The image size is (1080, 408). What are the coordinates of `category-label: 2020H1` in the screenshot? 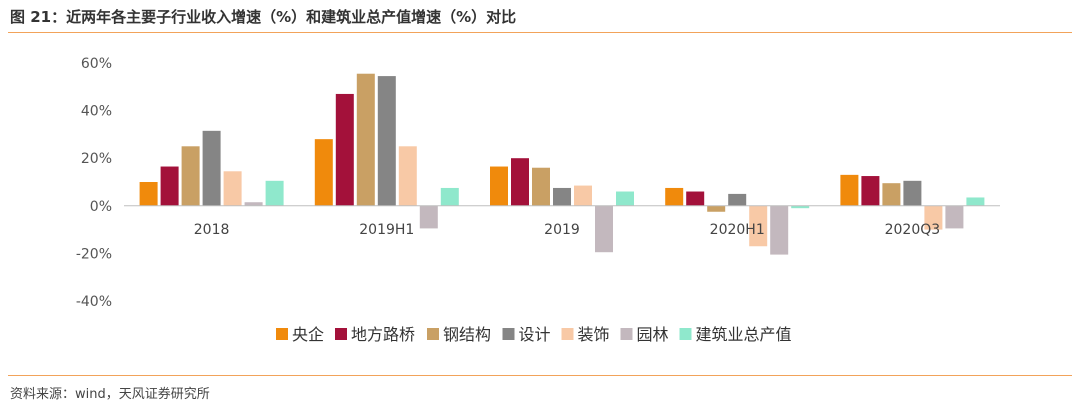 It's located at (737, 230).